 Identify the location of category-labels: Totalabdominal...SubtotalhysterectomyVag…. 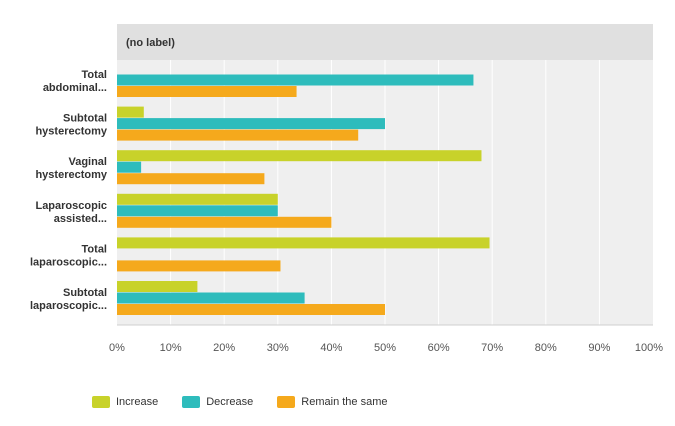
(69, 190).